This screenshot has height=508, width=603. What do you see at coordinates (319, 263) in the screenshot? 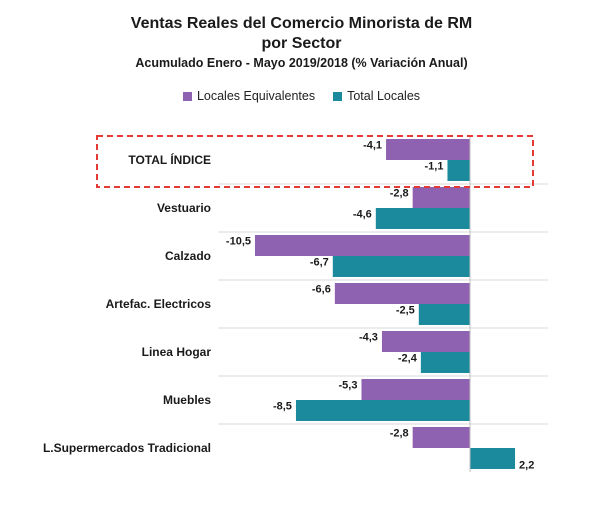
I see `data-label: -6,7` at bounding box center [319, 263].